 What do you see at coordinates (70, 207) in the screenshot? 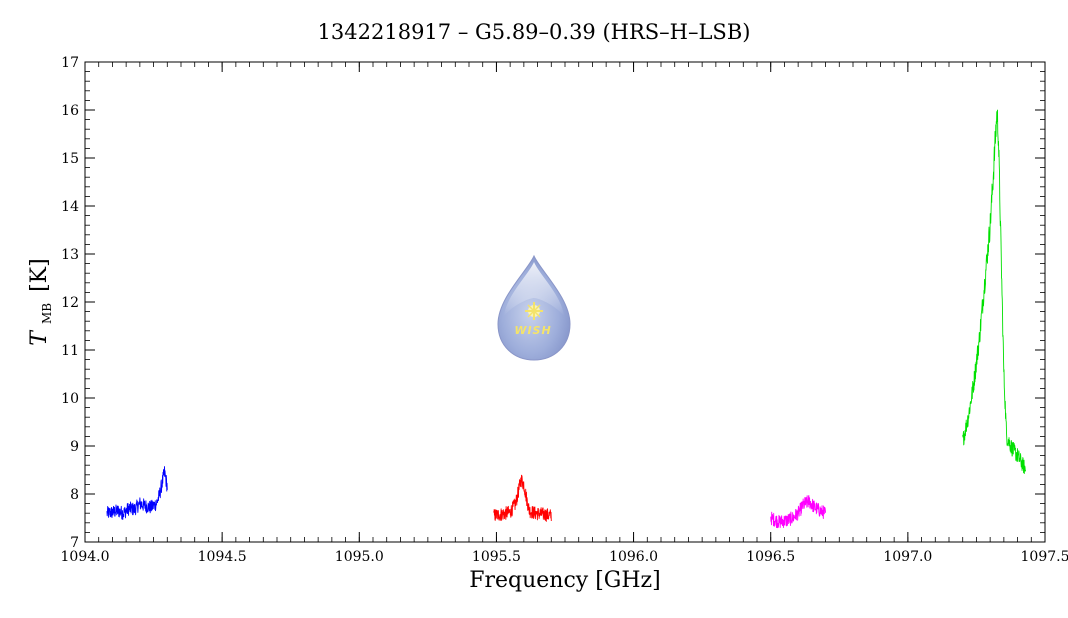
I see `y-tick-label: 14` at bounding box center [70, 207].